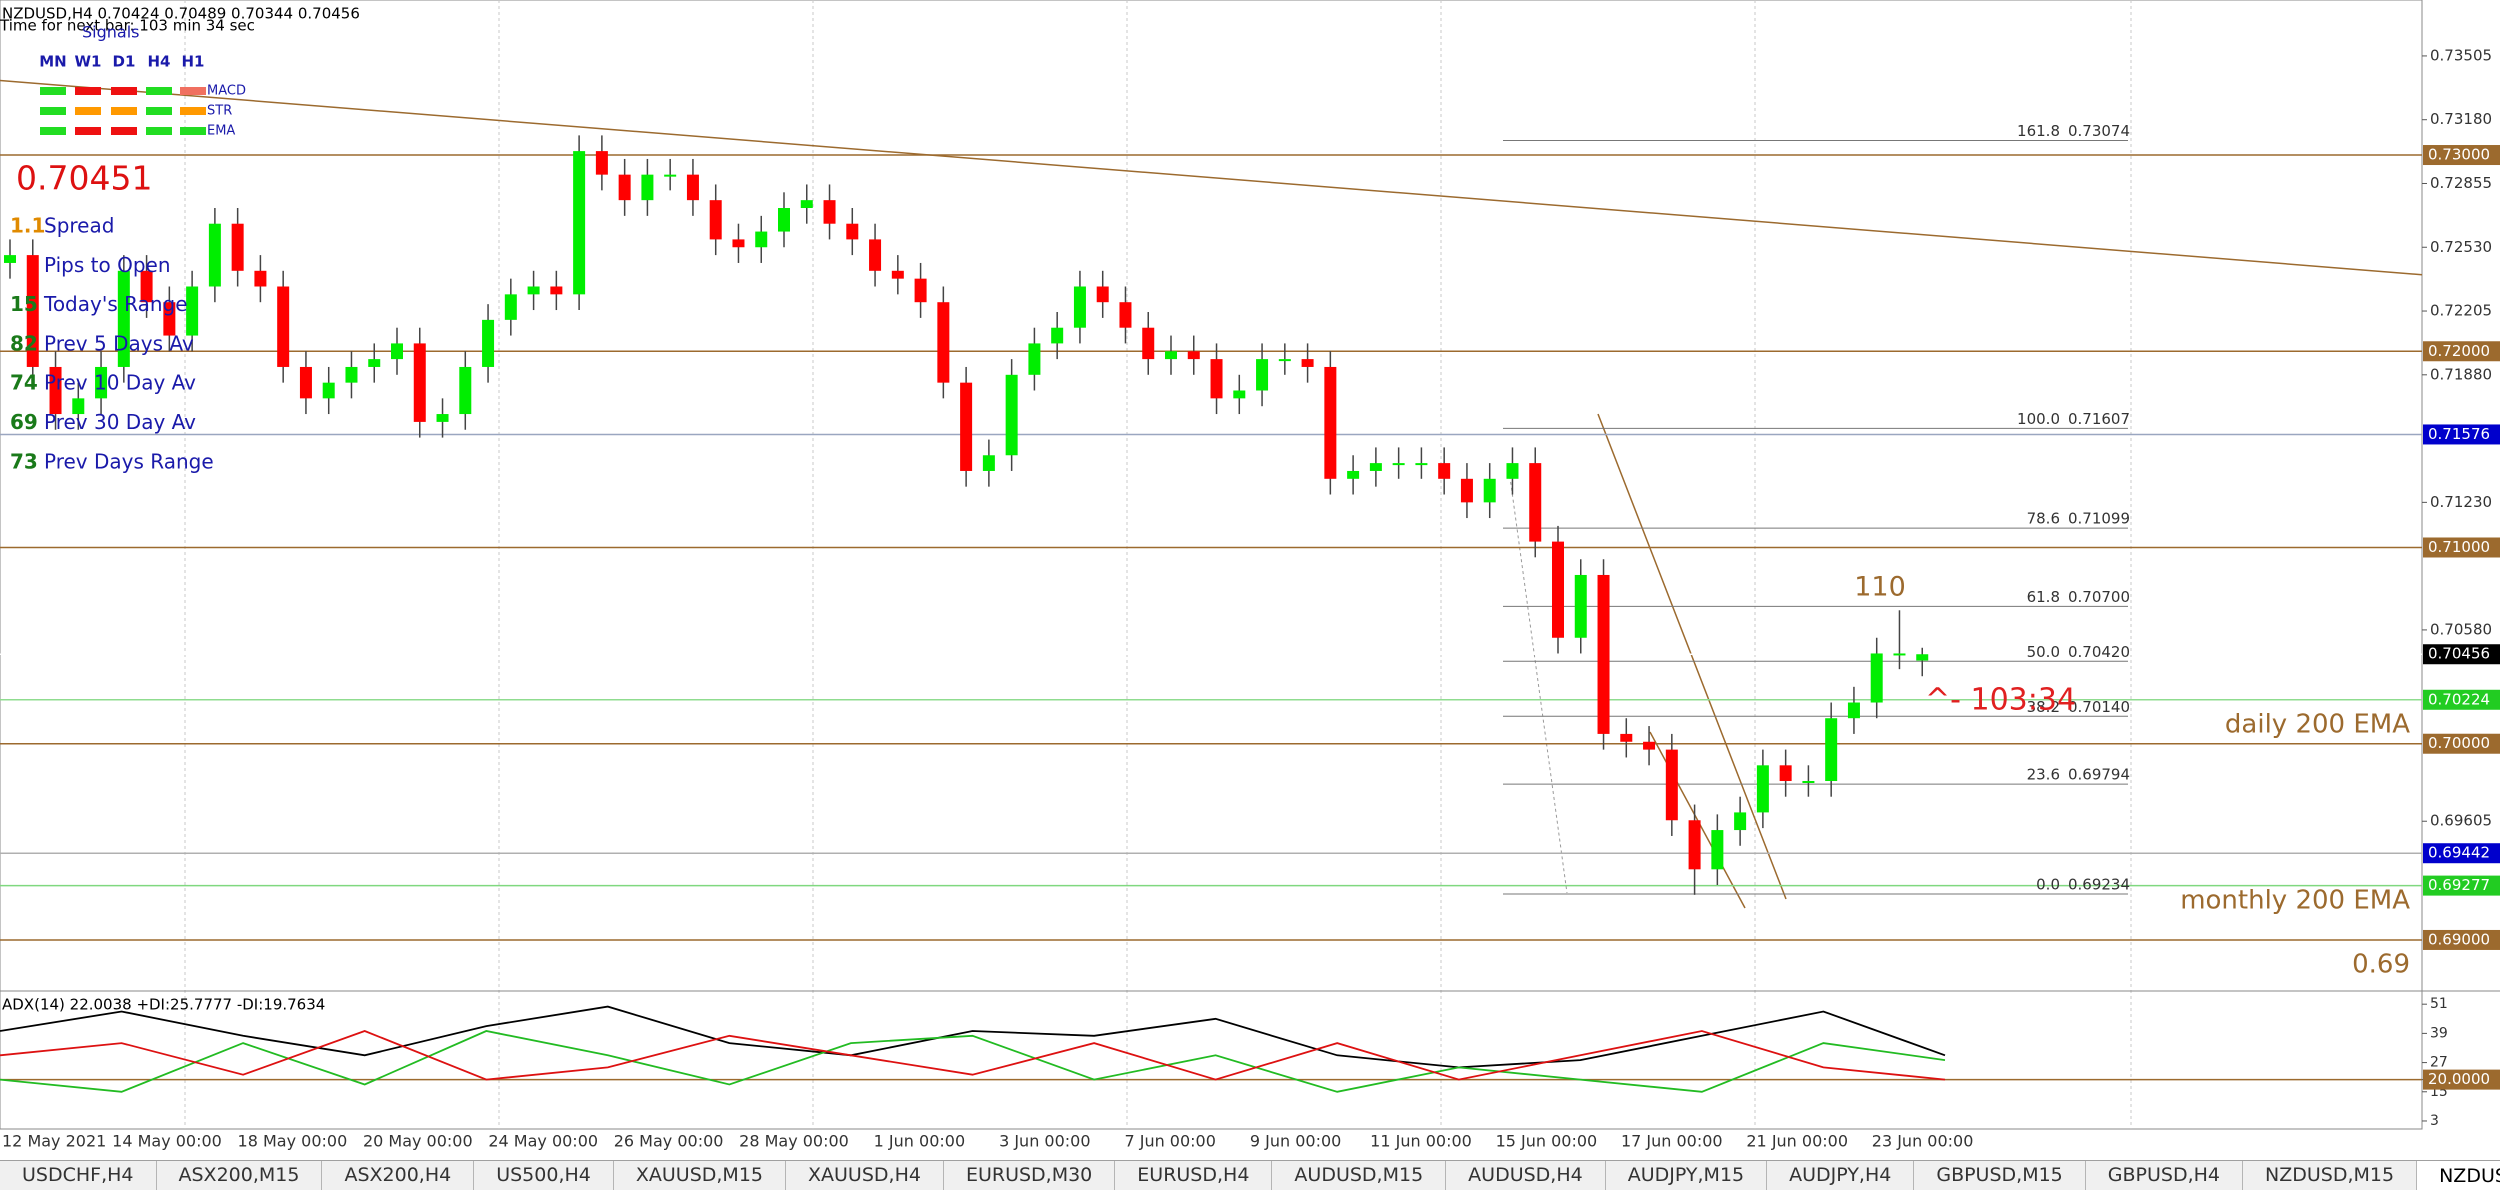  I want to click on chart-tab: XAUUSD,M15, so click(700, 1175).